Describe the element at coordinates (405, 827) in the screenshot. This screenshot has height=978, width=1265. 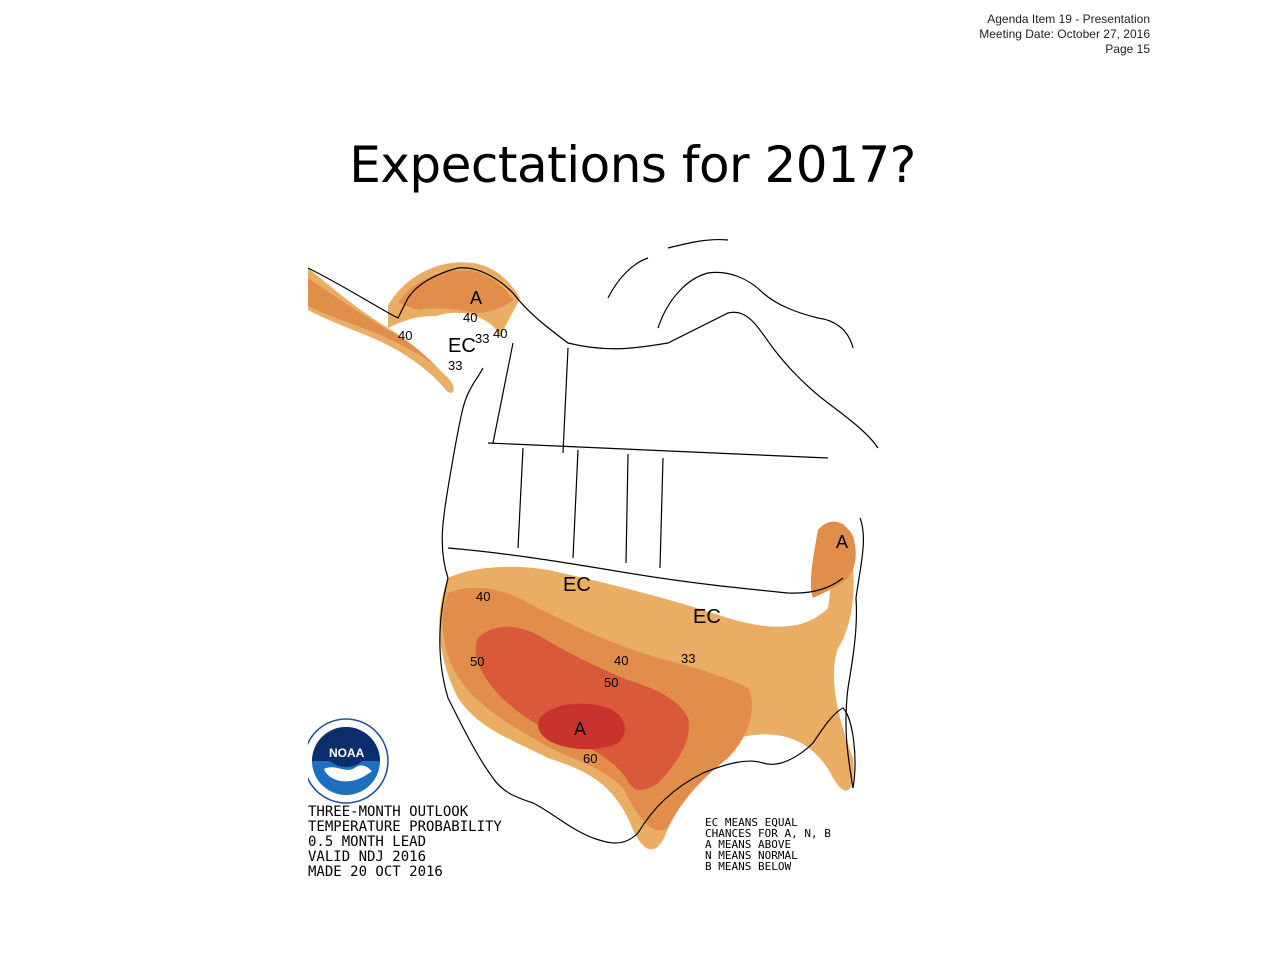
I see `caption-line-2: TEMPERATURE PROBABILITY` at that location.